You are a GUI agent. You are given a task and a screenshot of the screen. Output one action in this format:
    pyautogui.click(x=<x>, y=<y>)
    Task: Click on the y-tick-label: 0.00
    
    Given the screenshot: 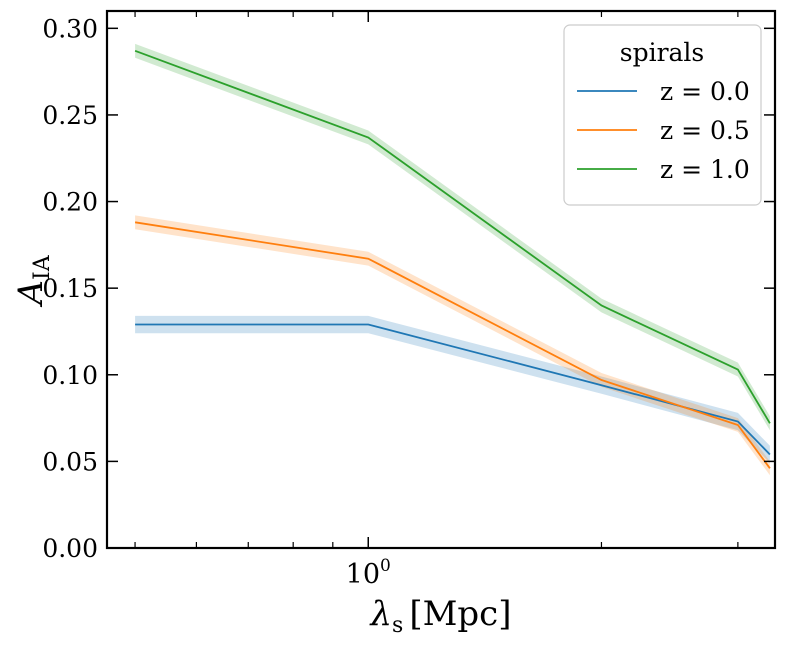 What is the action you would take?
    pyautogui.click(x=70, y=548)
    